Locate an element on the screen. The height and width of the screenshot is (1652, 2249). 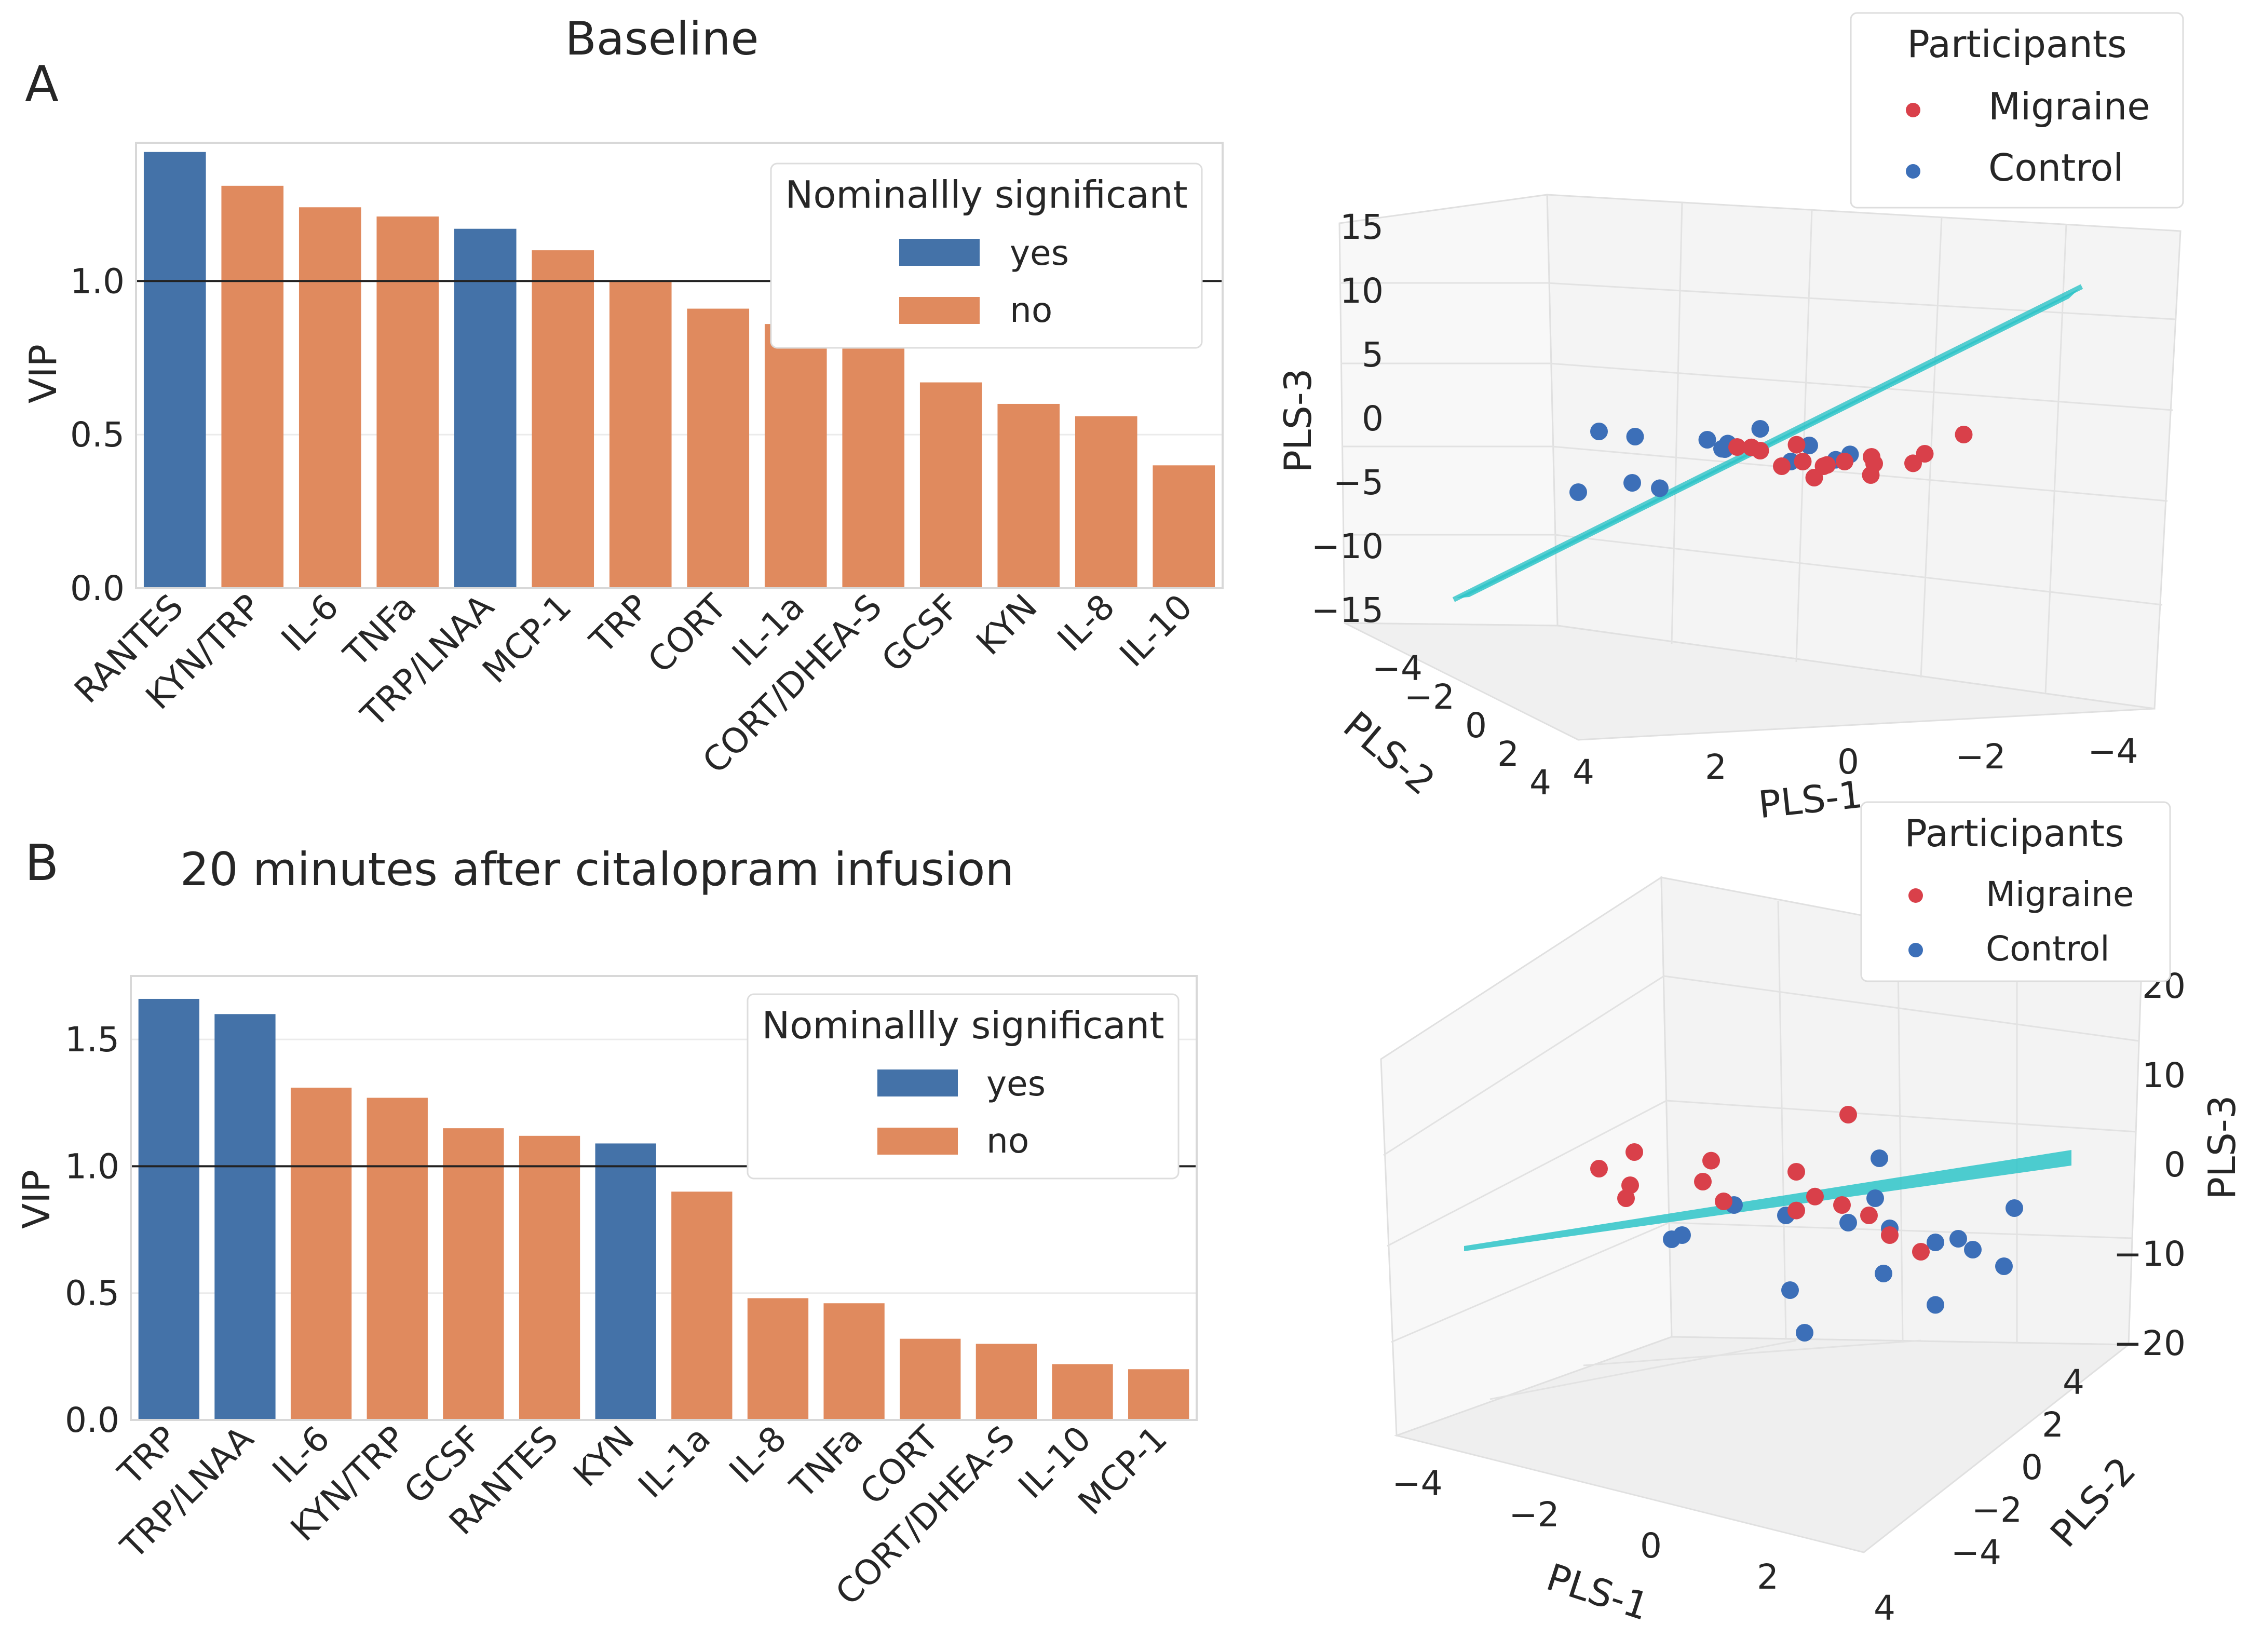
z-tick-label: −10 is located at coordinates (1347, 546).